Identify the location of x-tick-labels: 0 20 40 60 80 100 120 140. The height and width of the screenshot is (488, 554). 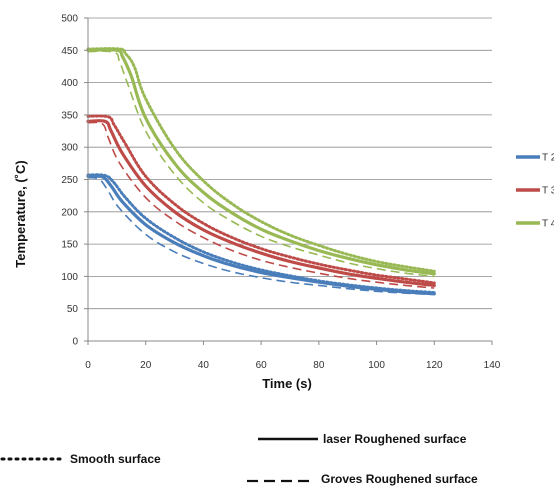
(293, 356).